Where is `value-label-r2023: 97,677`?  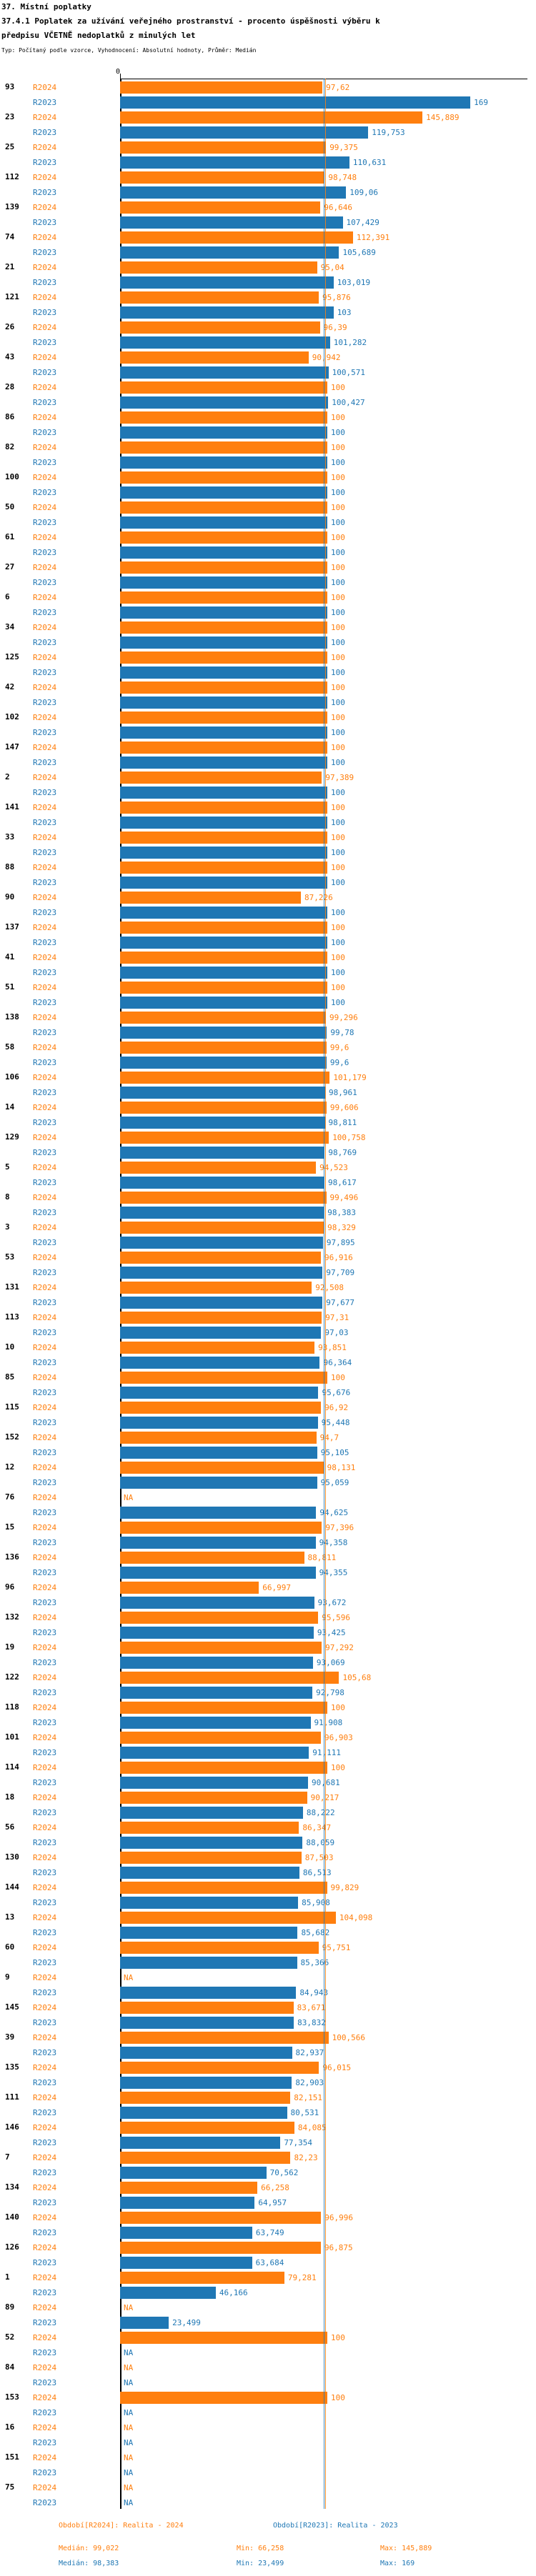 value-label-r2023: 97,677 is located at coordinates (340, 1303).